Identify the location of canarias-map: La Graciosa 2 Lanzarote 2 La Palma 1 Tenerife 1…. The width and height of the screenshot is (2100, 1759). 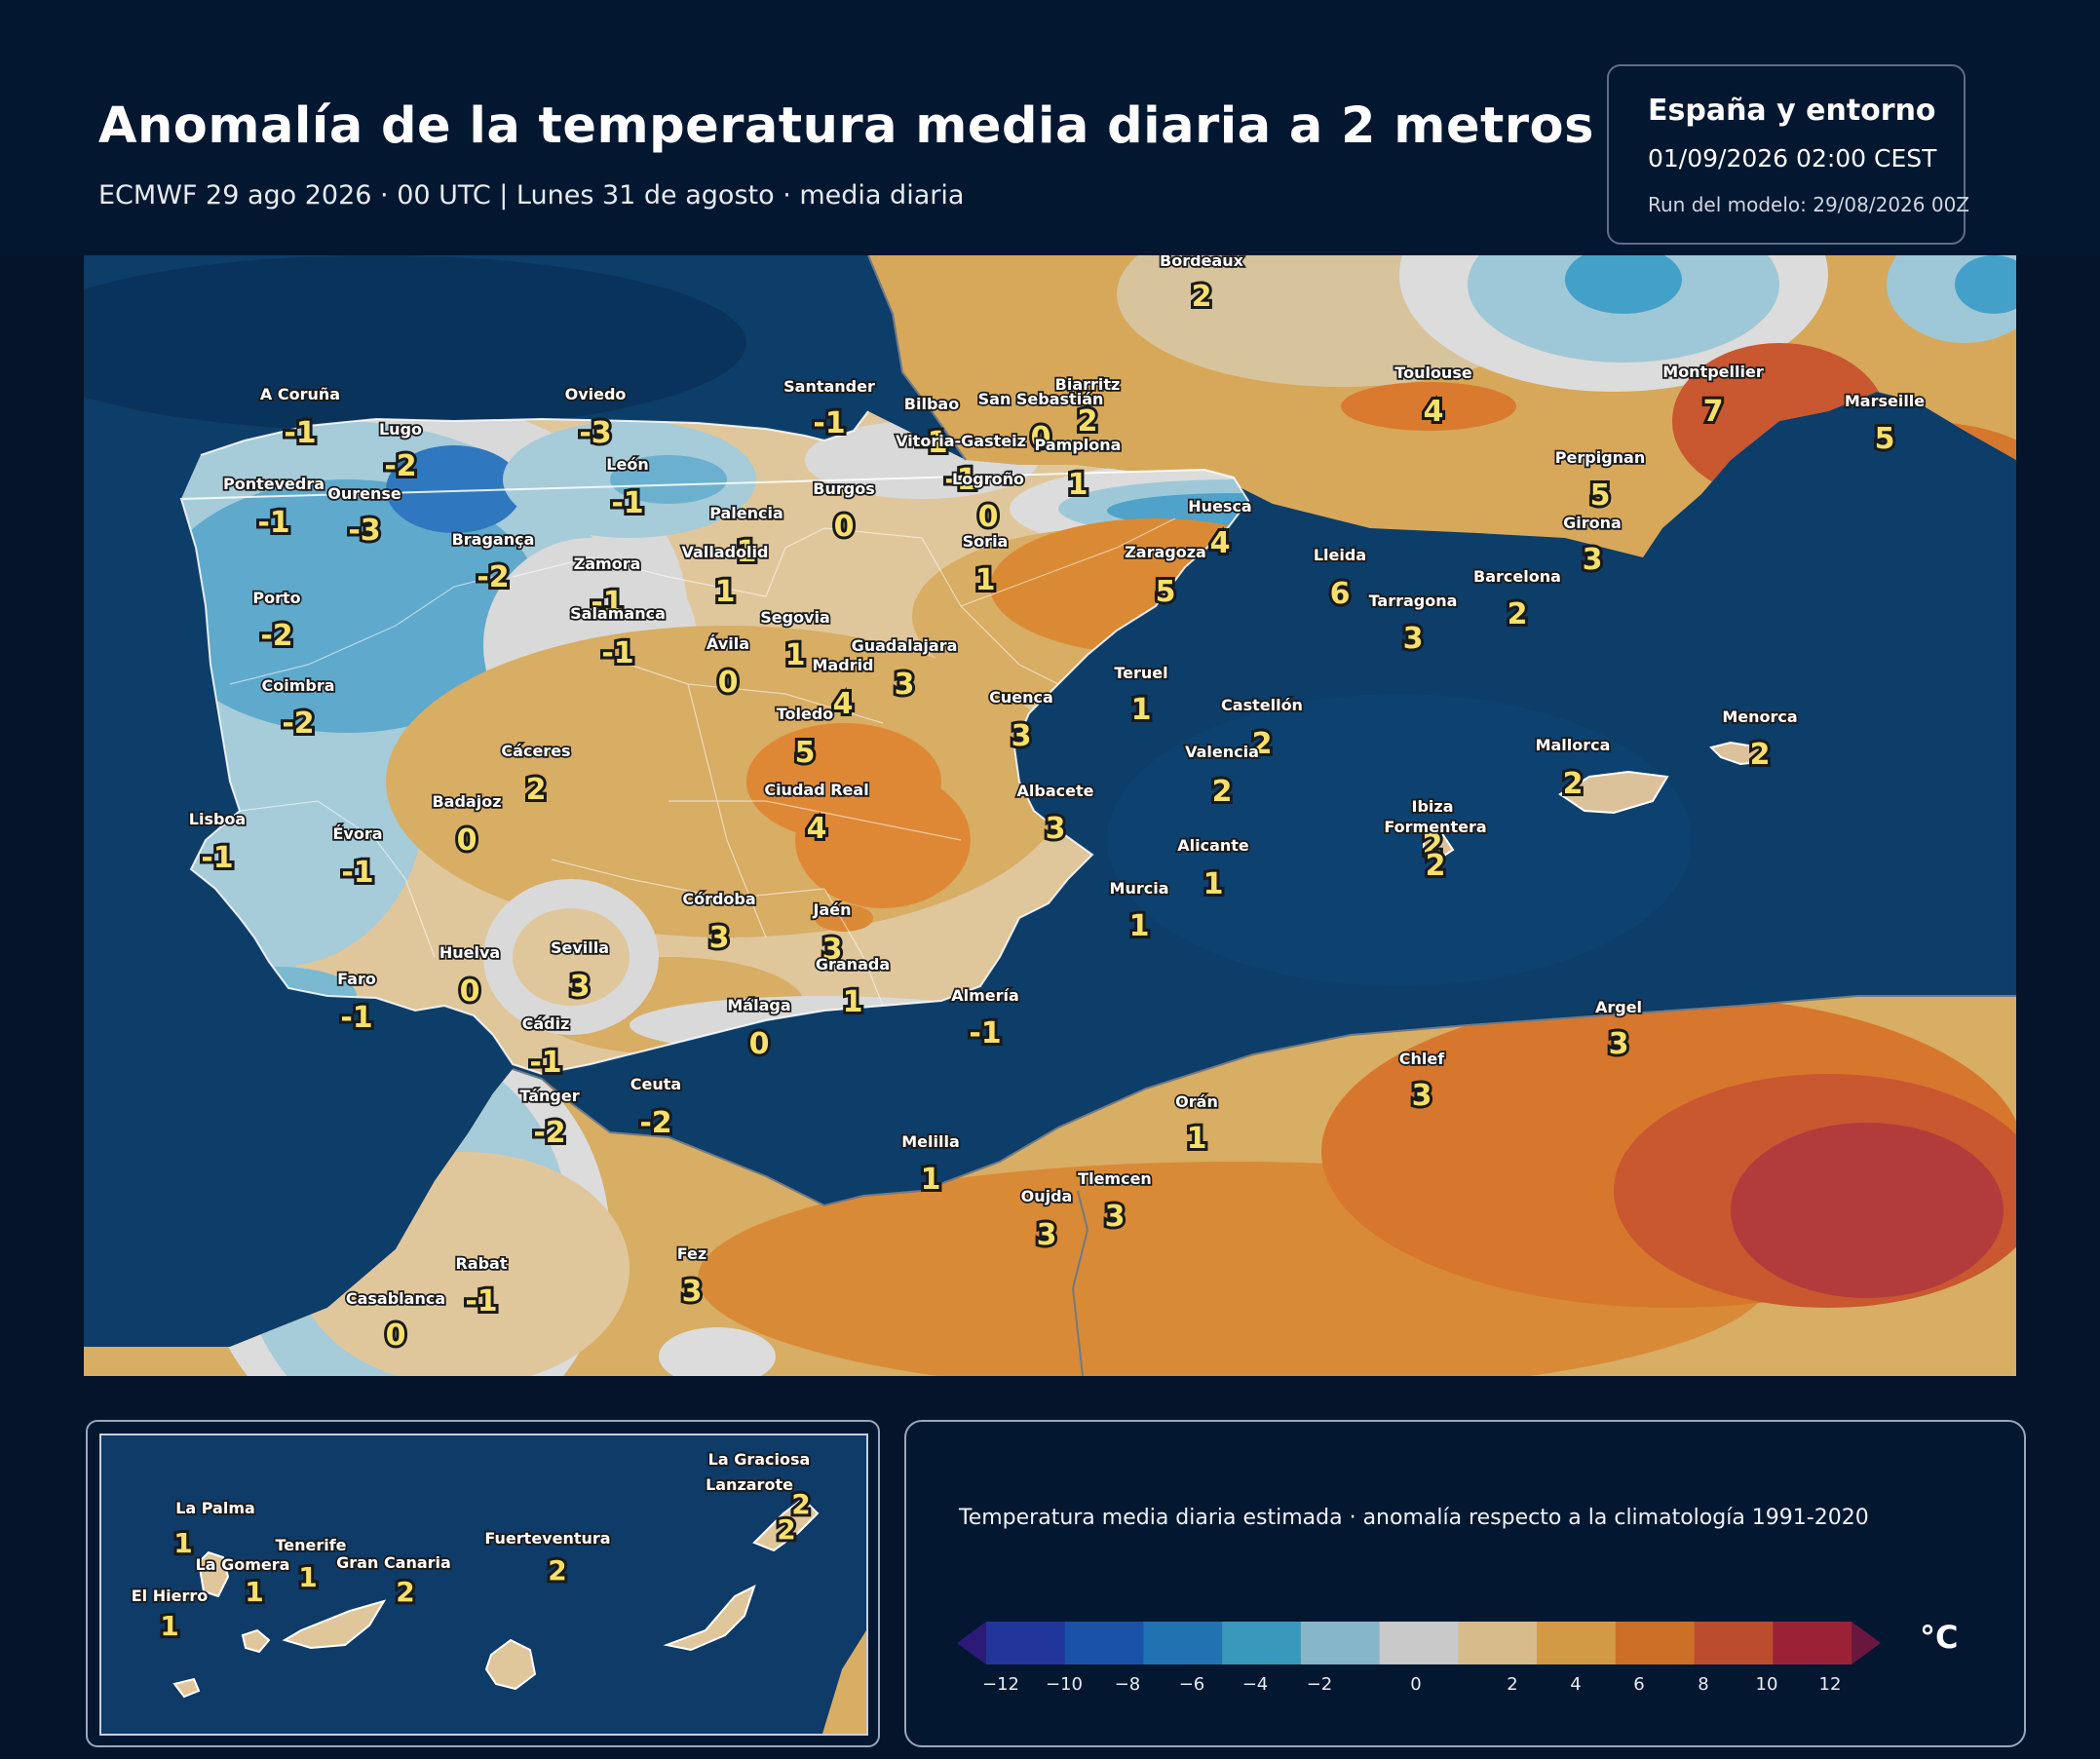
(483, 1585).